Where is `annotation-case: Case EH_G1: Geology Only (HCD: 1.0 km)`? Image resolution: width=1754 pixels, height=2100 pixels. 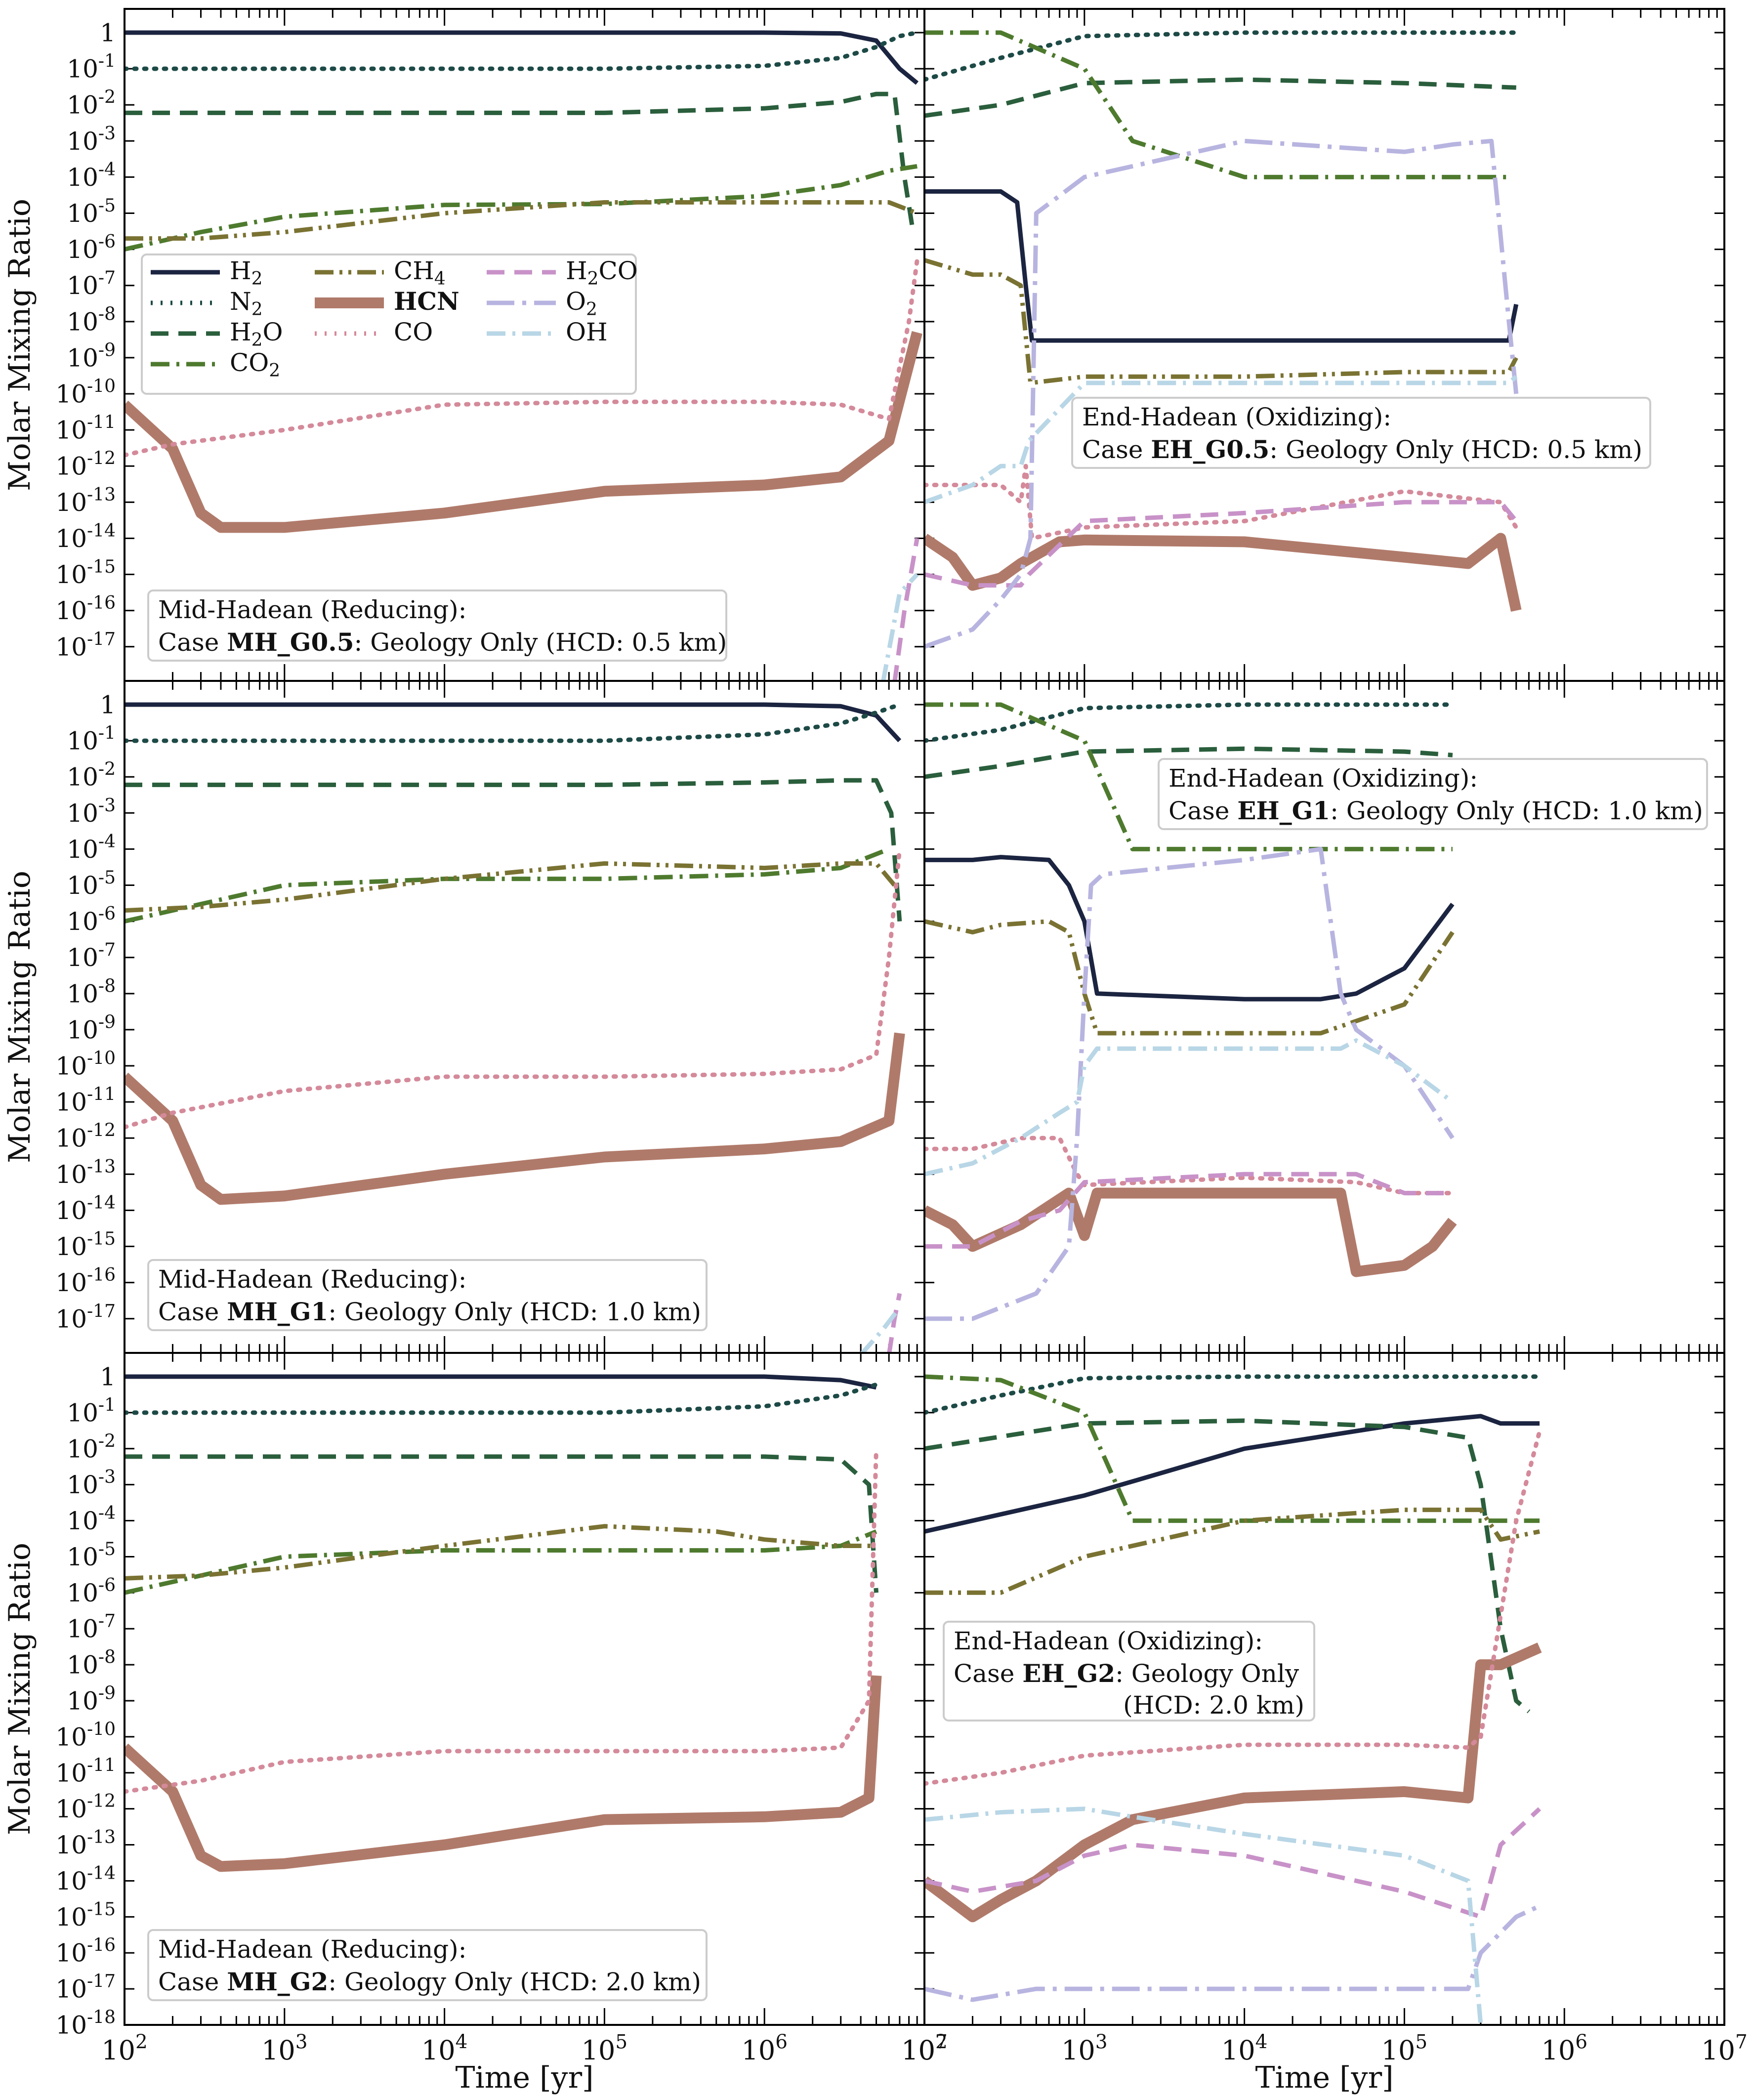 annotation-case: Case EH_G1: Geology Only (HCD: 1.0 km) is located at coordinates (1436, 810).